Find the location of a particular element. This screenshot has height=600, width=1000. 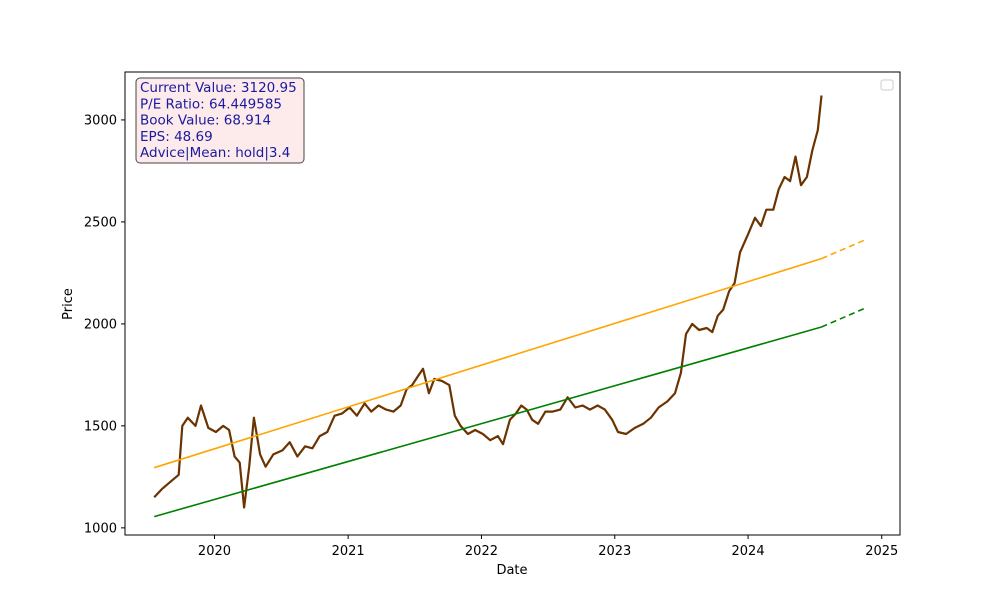

x-tick-label: 2020 is located at coordinates (214, 551).